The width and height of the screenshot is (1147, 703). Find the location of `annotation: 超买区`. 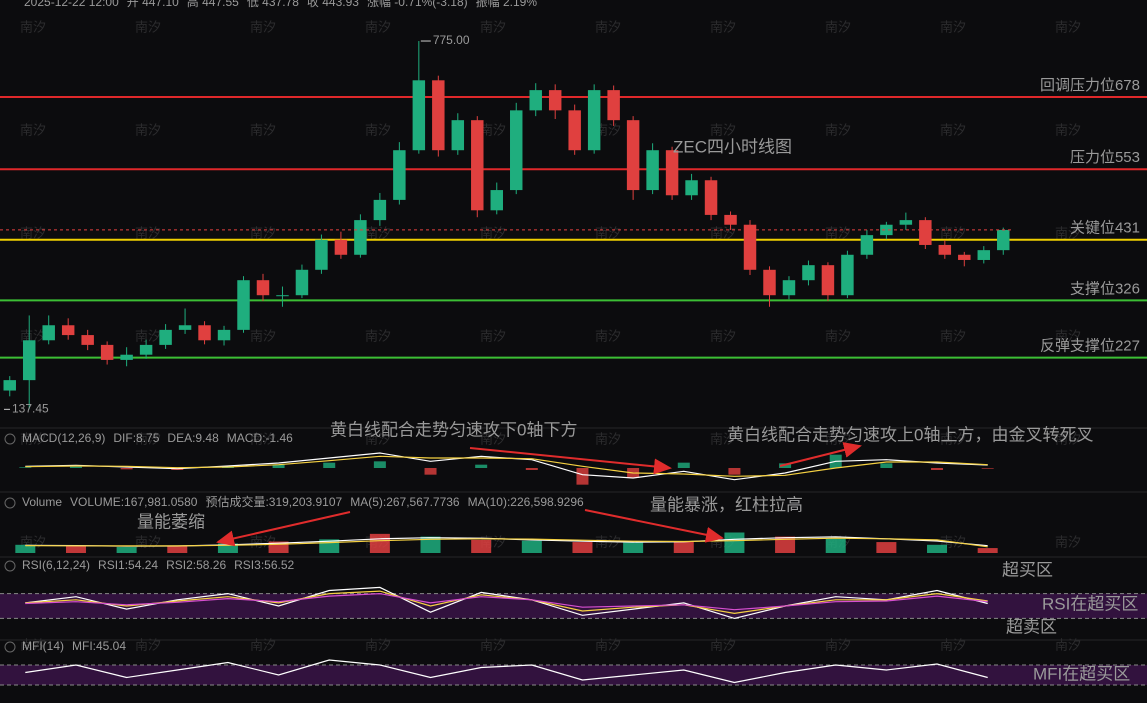

annotation: 超买区 is located at coordinates (1027, 569).